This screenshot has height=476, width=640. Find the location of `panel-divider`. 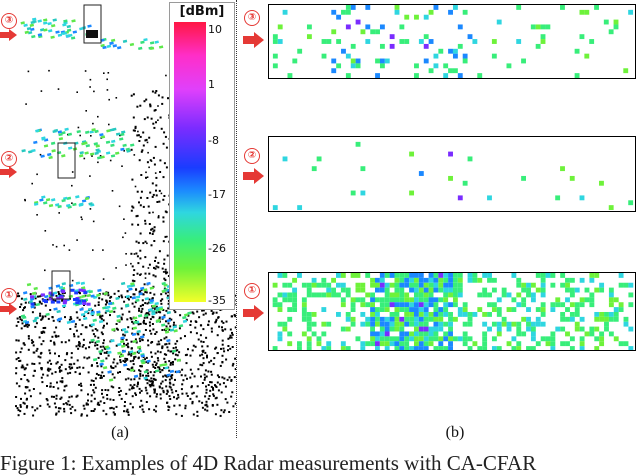

panel-divider is located at coordinates (236, 219).